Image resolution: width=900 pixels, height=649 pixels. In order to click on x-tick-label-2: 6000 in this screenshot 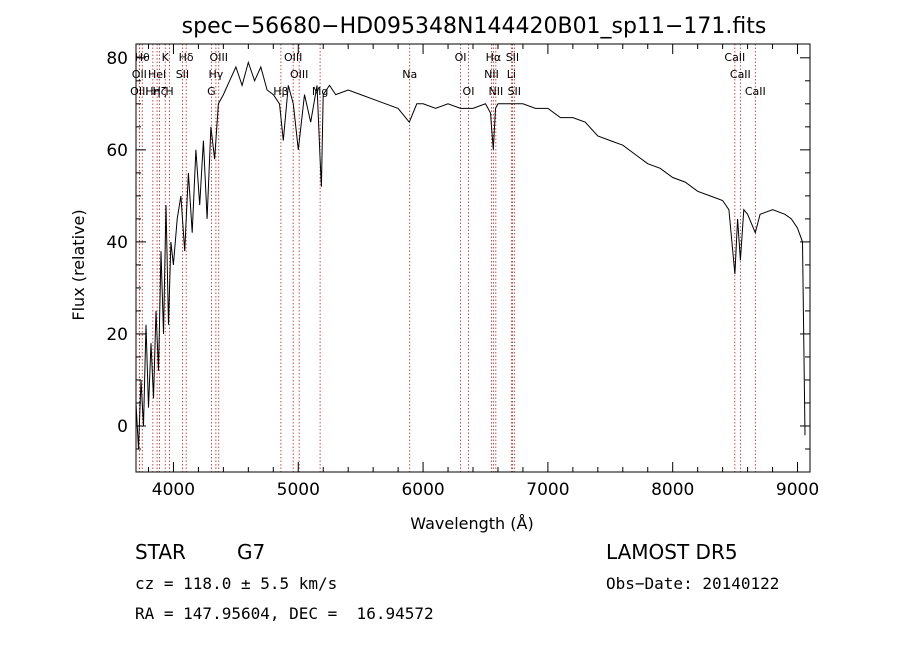, I will do `click(422, 490)`.